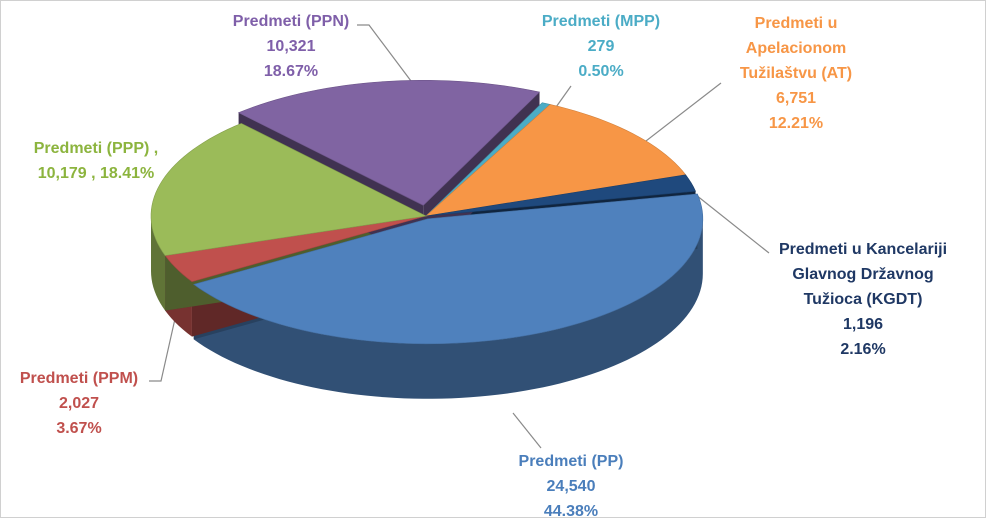  I want to click on slice-side, so click(158, 263).